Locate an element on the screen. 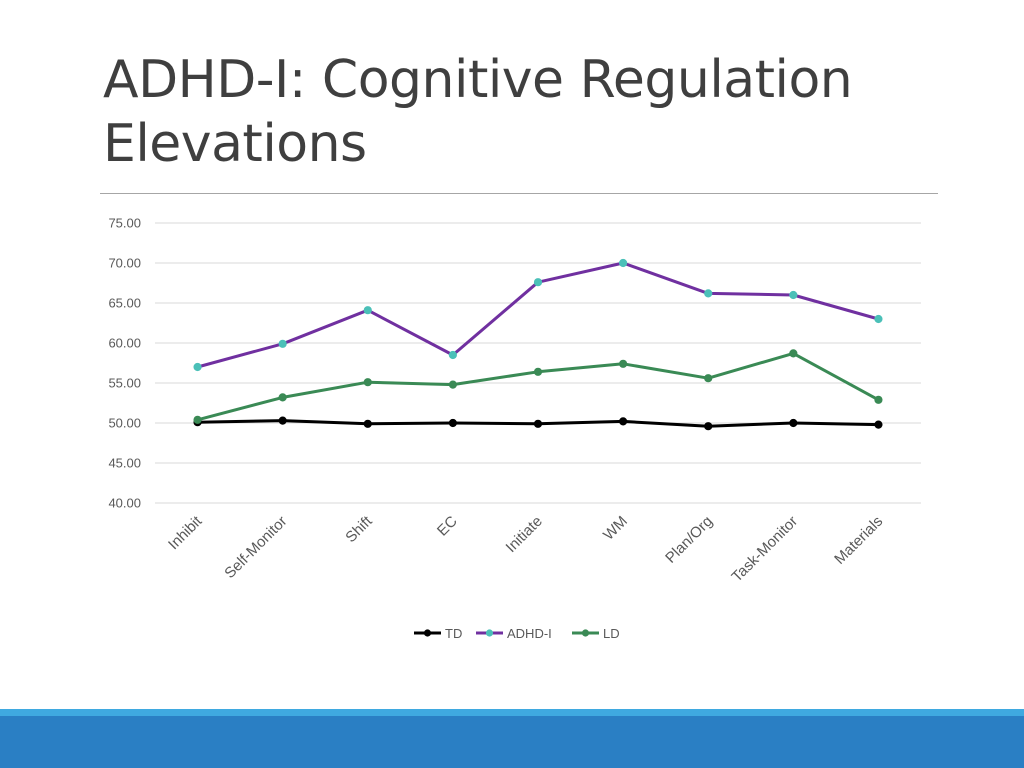 The height and width of the screenshot is (768, 1024). x-category-label: Initiate is located at coordinates (524, 534).